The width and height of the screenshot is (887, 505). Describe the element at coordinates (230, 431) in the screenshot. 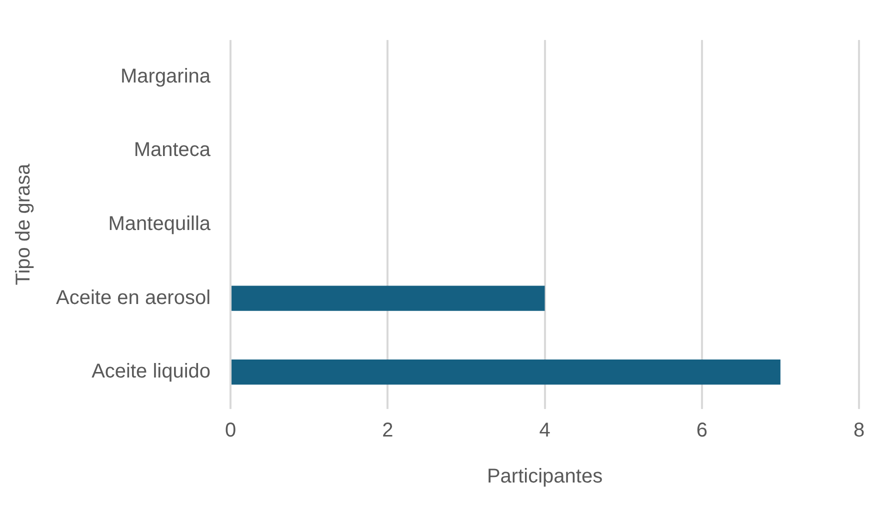

I see `x-tick-label: 0` at that location.